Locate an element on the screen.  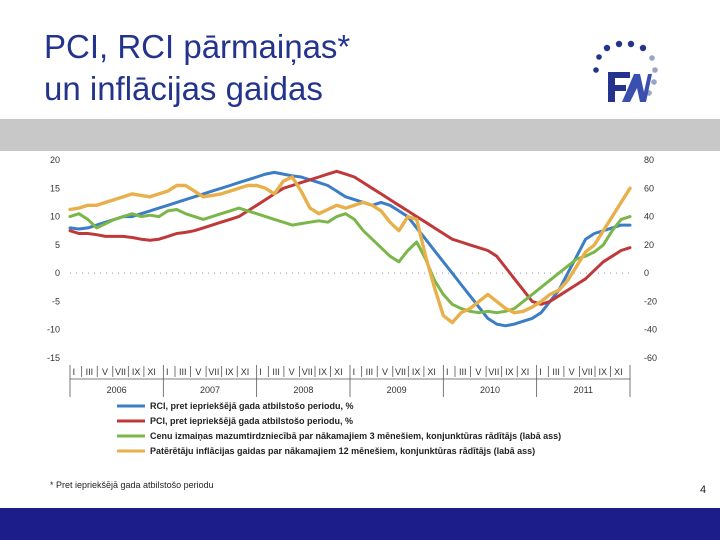
left-axis-tick-label: 0 is located at coordinates (57, 273).